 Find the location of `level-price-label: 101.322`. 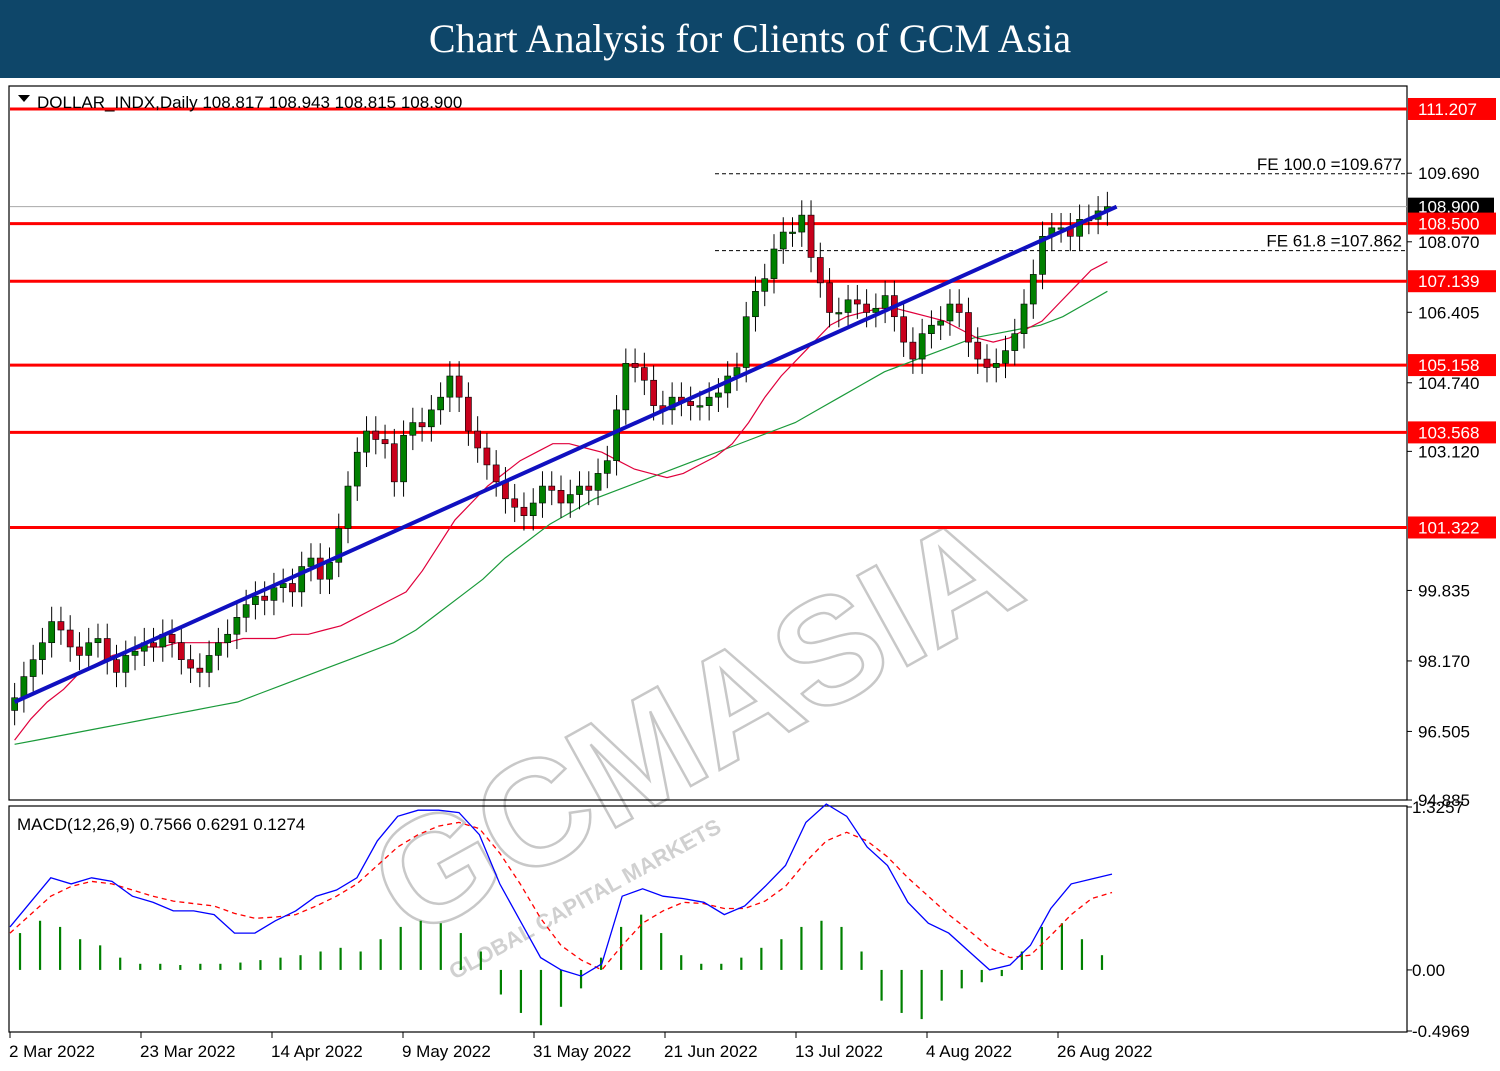

level-price-label: 101.322 is located at coordinates (1448, 527).